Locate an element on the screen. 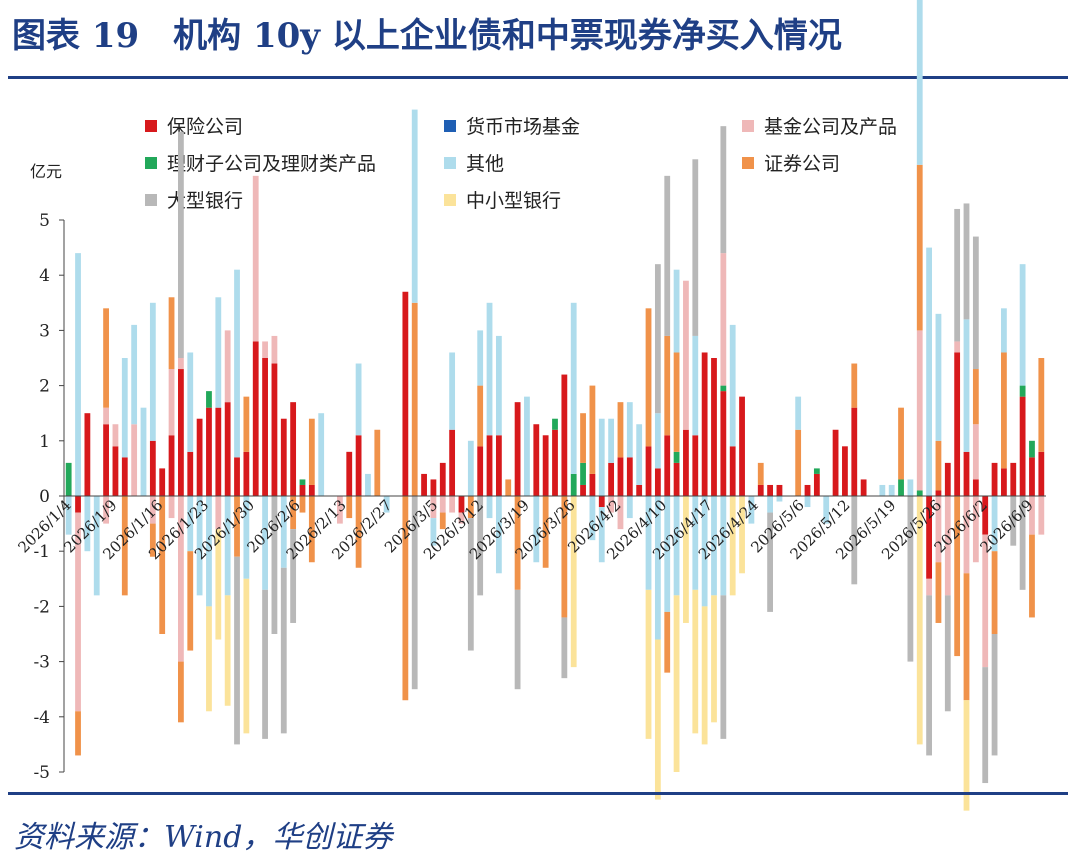 The width and height of the screenshot is (1080, 867). legend-item-large-bank: 大型银行 is located at coordinates (194, 199).